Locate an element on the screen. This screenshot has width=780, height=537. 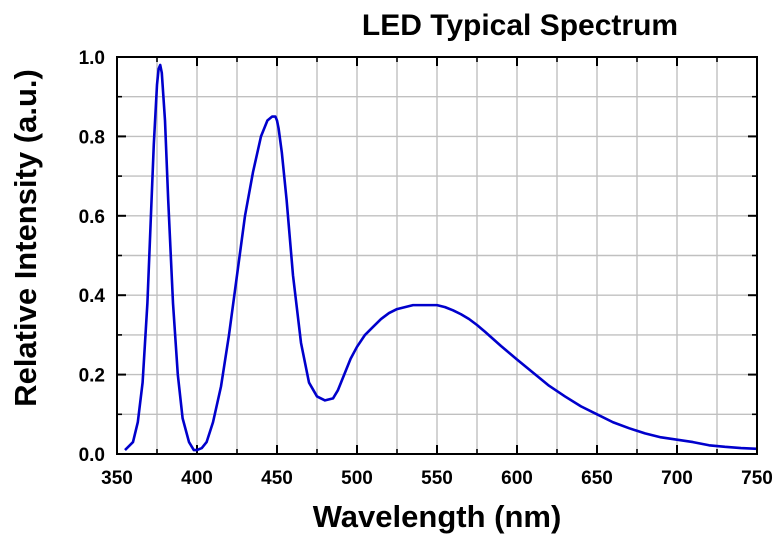
x-tick-labels: 350 400 450 500 550 600 650 700 750 is located at coordinates (437, 478).